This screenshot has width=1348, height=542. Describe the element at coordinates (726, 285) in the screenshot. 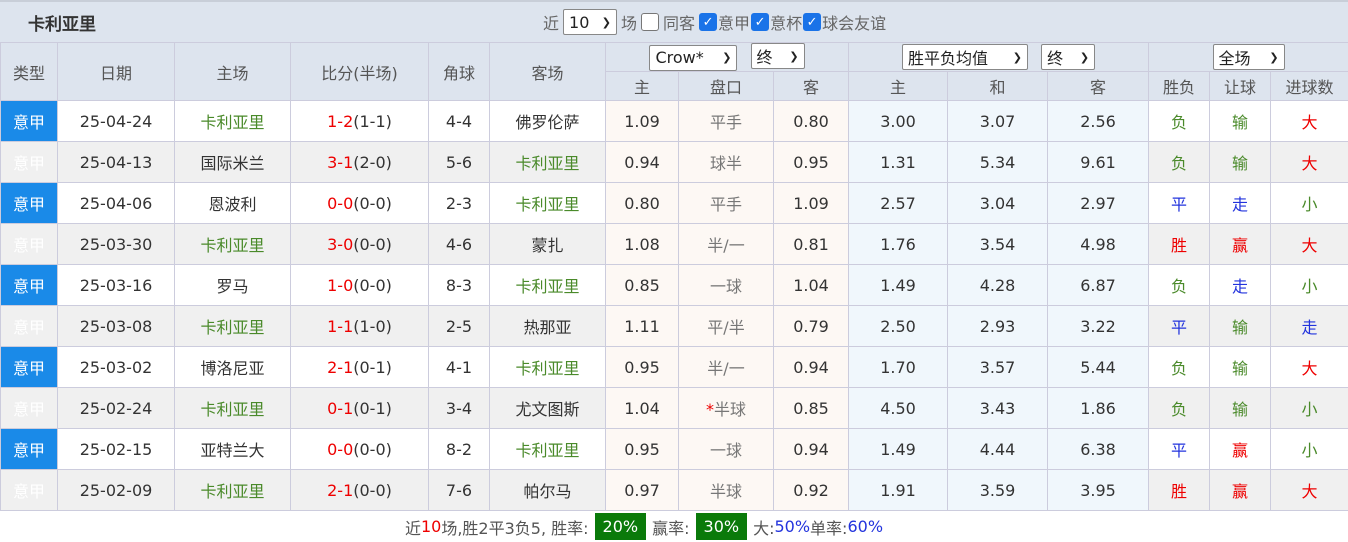

I see `handicap-line: 一球` at that location.